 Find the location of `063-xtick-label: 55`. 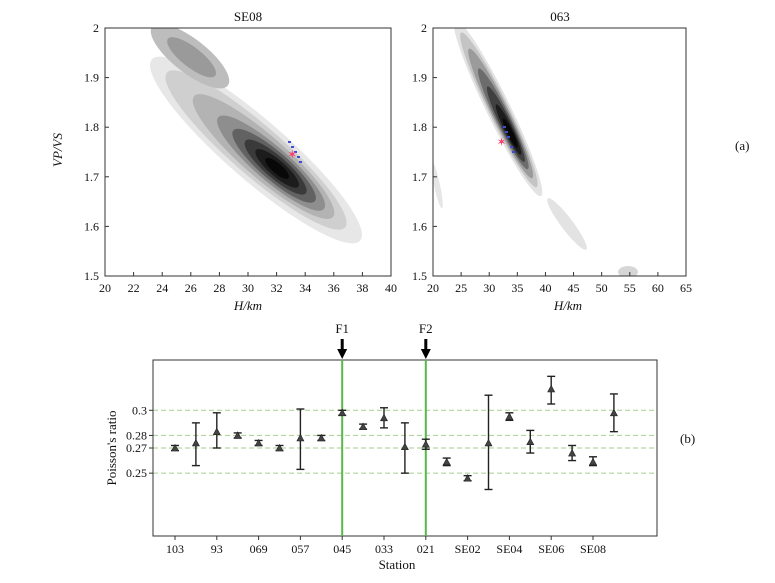

063-xtick-label: 55 is located at coordinates (630, 288).